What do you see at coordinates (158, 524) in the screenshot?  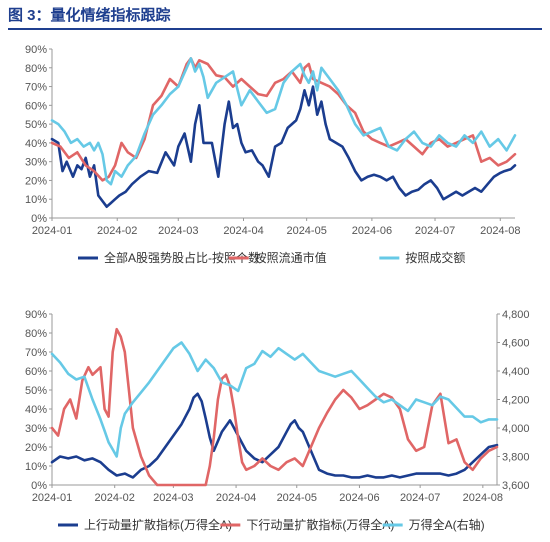 I see `legend-label-0: 上行动量扩散指标(万得全A)` at bounding box center [158, 524].